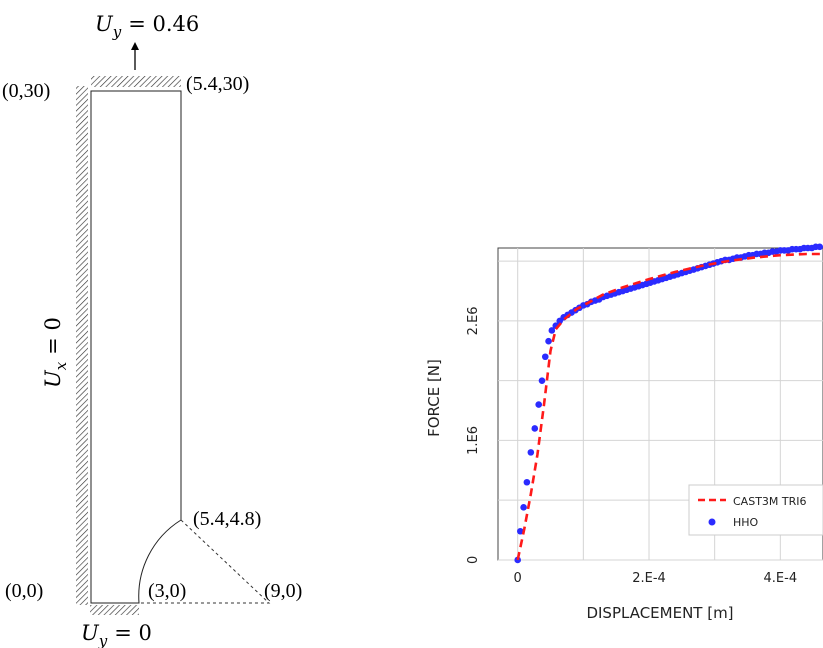 Image resolution: width=823 pixels, height=648 pixels. Describe the element at coordinates (473, 560) in the screenshot. I see `y-tick-label-0: 0` at that location.